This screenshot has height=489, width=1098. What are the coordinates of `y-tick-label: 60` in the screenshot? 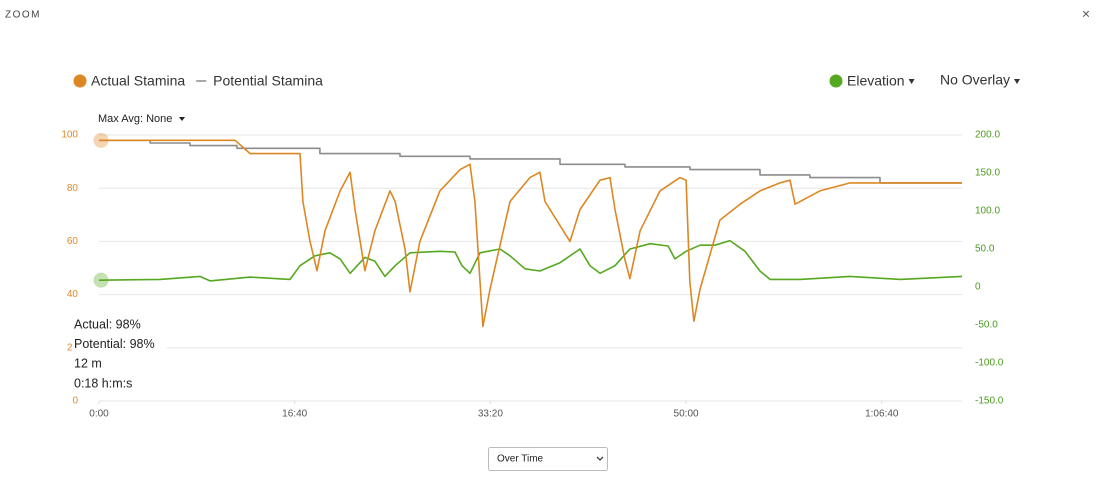 It's located at (73, 241).